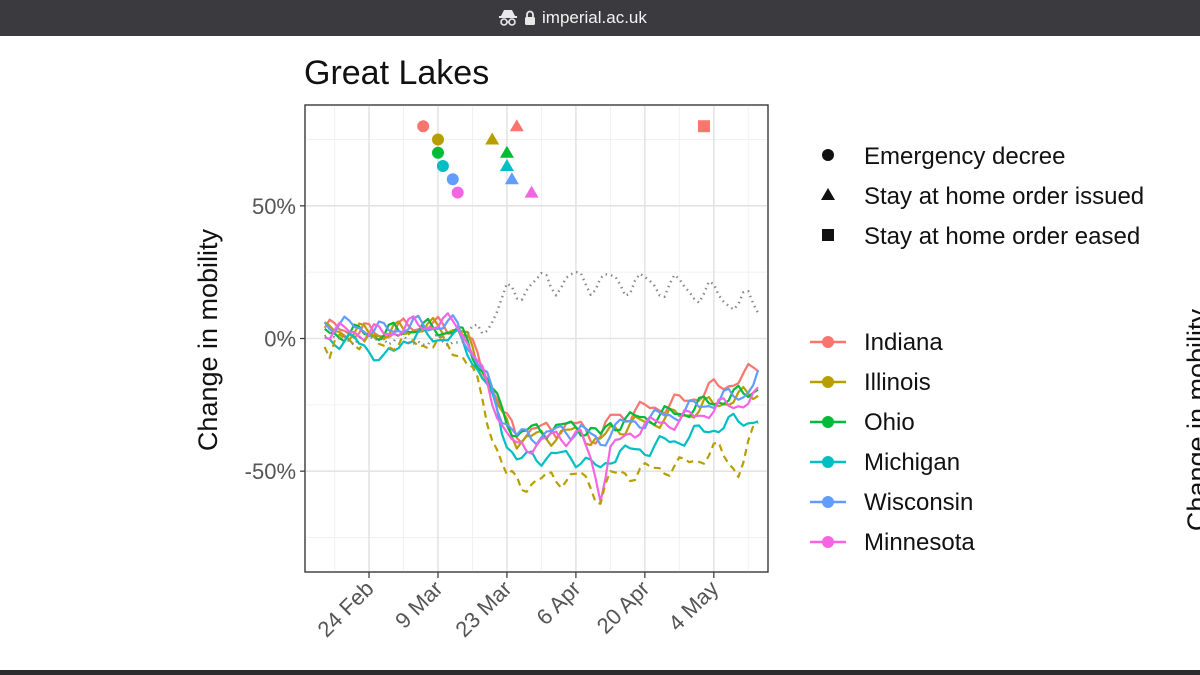  What do you see at coordinates (897, 382) in the screenshot?
I see `legend-state-label: Illinois` at bounding box center [897, 382].